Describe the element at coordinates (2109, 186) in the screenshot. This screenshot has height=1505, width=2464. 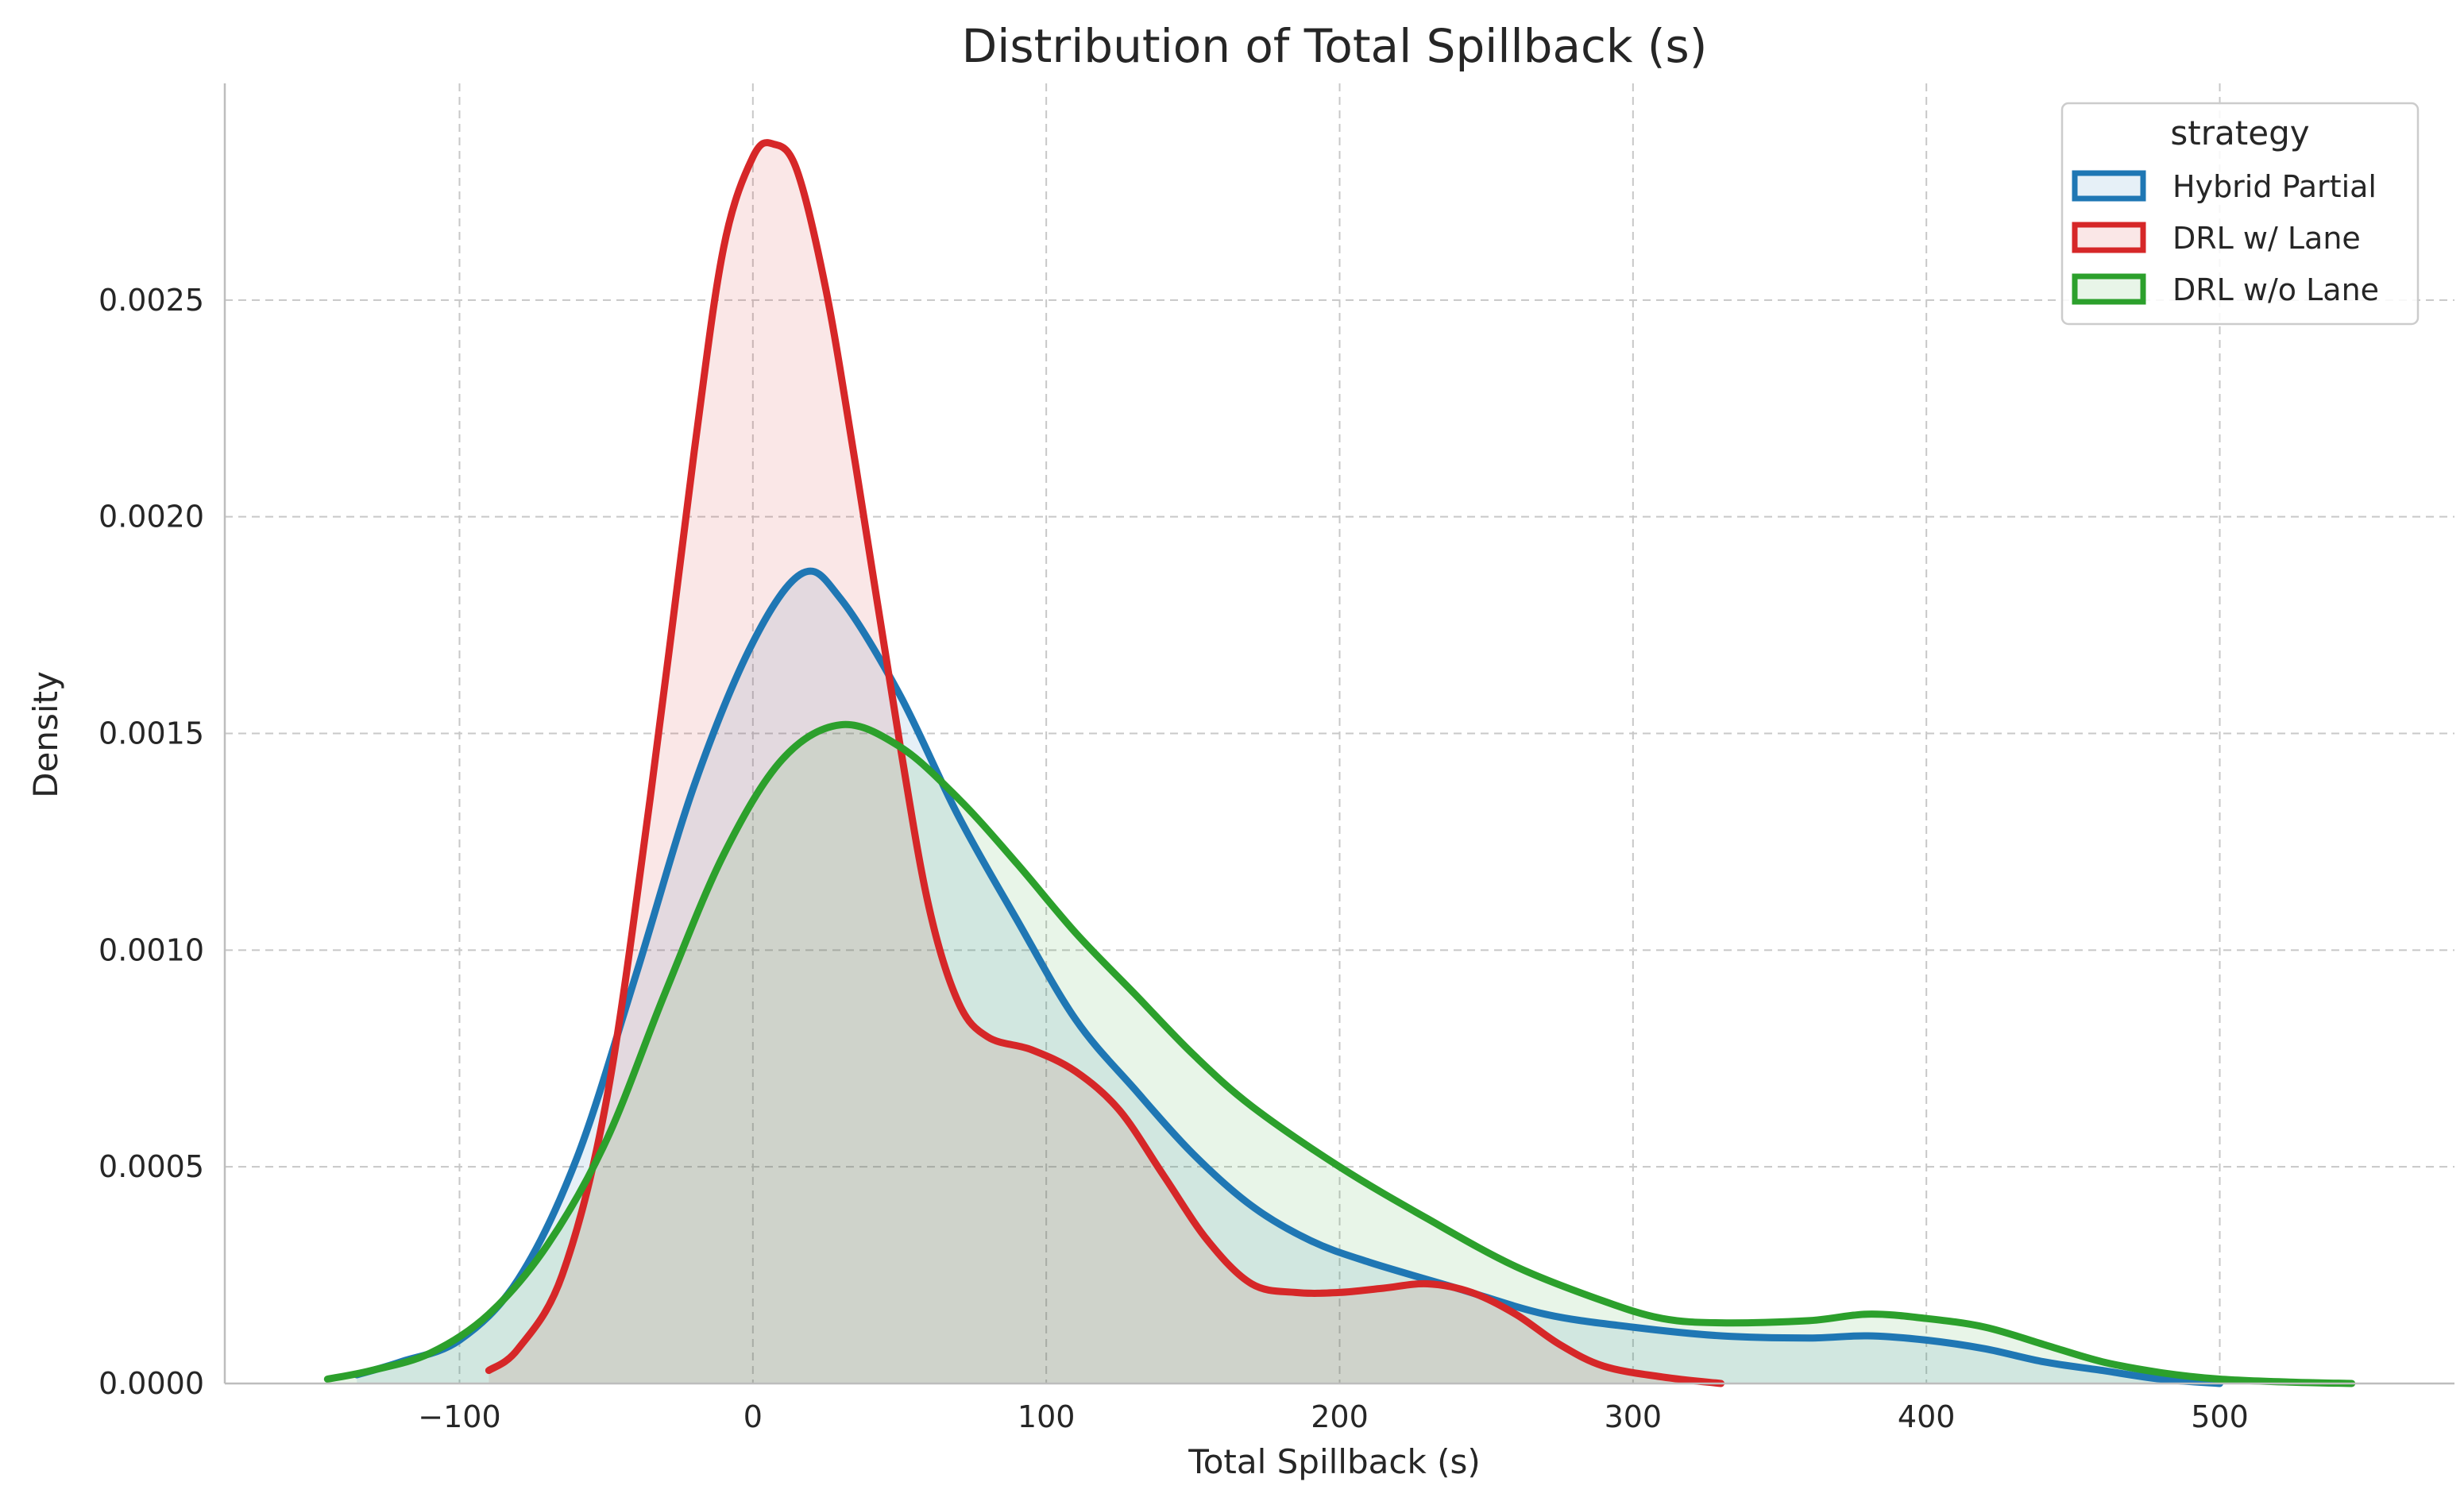
I see `legend-swatch-hybrid-partial` at that location.